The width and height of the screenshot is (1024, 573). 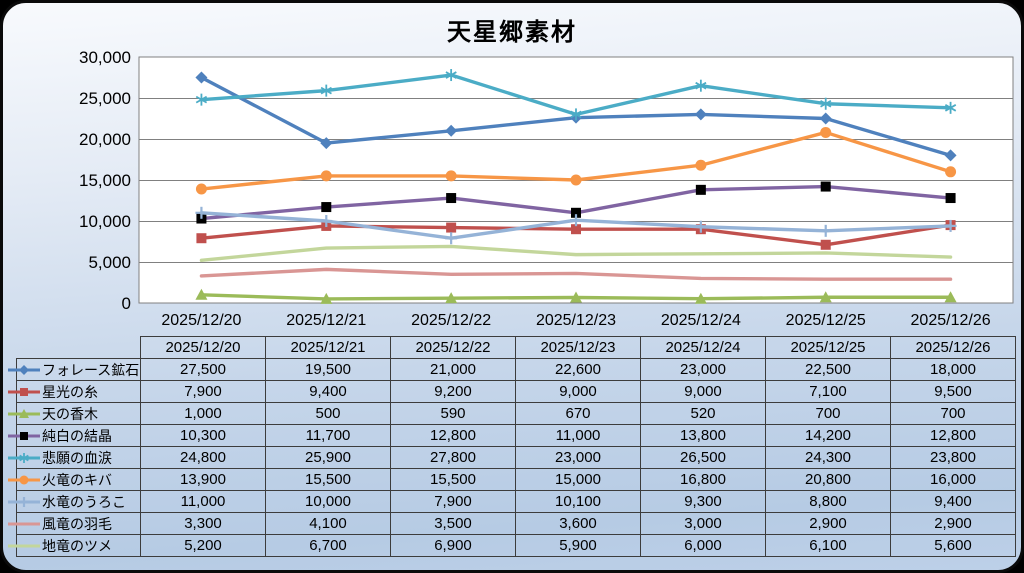 I want to click on table-value-cell: 27,500, so click(x=203, y=369).